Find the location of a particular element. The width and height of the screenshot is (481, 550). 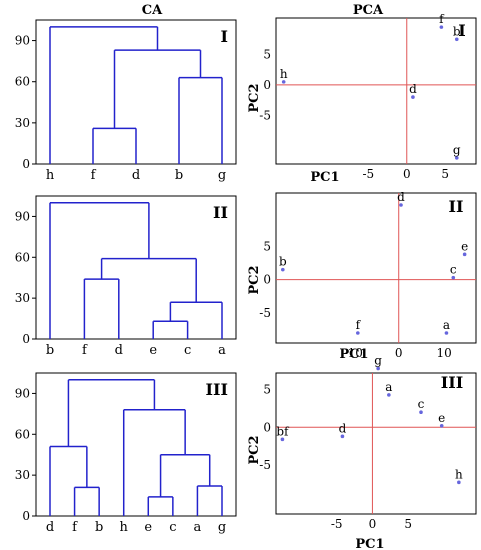

pca-panel-II: -10 0 10 -5 0 5 d b ec f a PC1 PC2 II is located at coordinates (362, 276).